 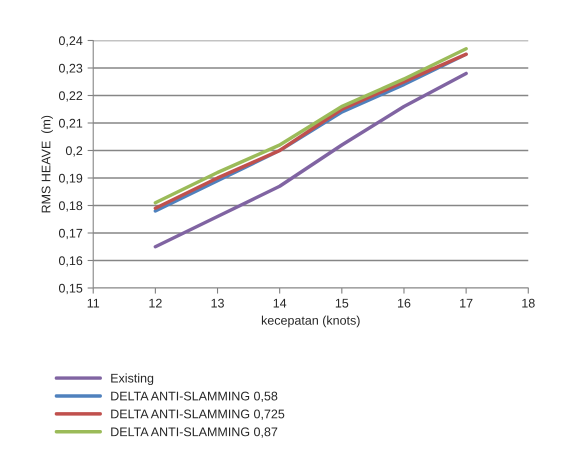 What do you see at coordinates (70, 124) in the screenshot?
I see `y-tick-label: 0,21` at bounding box center [70, 124].